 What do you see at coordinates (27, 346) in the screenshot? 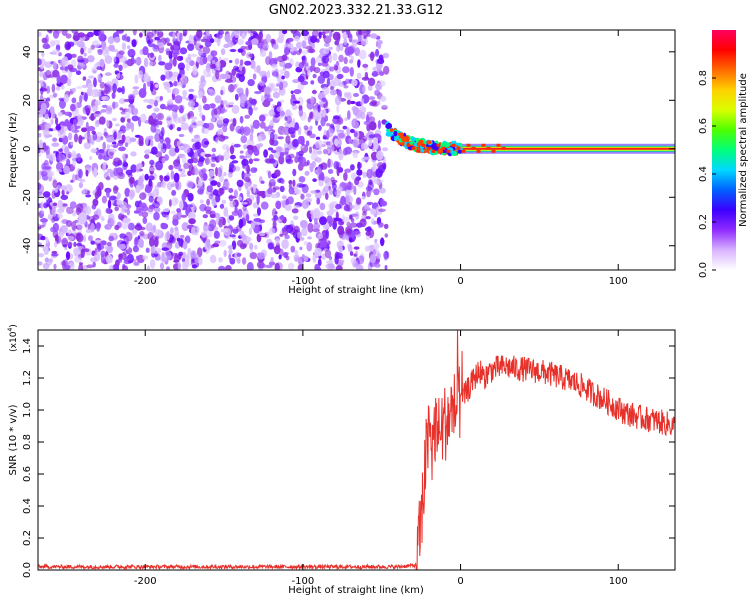
I see `y-tick-label: 1.4` at bounding box center [27, 346].